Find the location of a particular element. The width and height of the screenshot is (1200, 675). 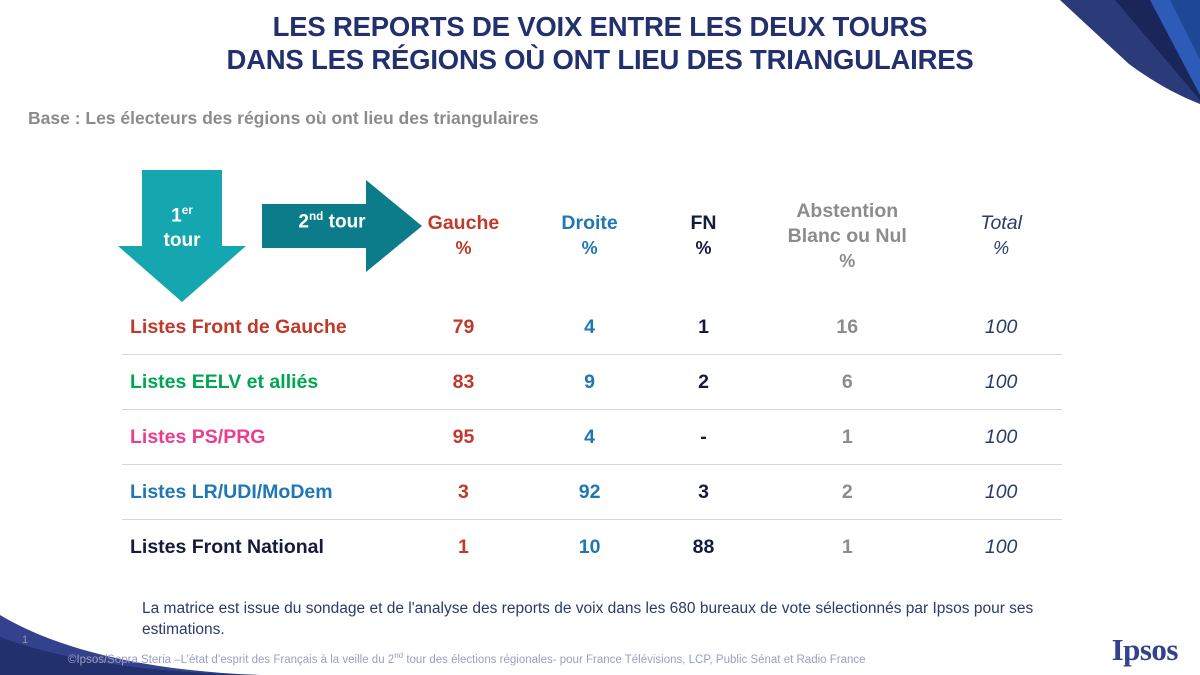

table-row: Listes LR/UDI/MoDem 3 92 3 2 100 is located at coordinates (592, 492).